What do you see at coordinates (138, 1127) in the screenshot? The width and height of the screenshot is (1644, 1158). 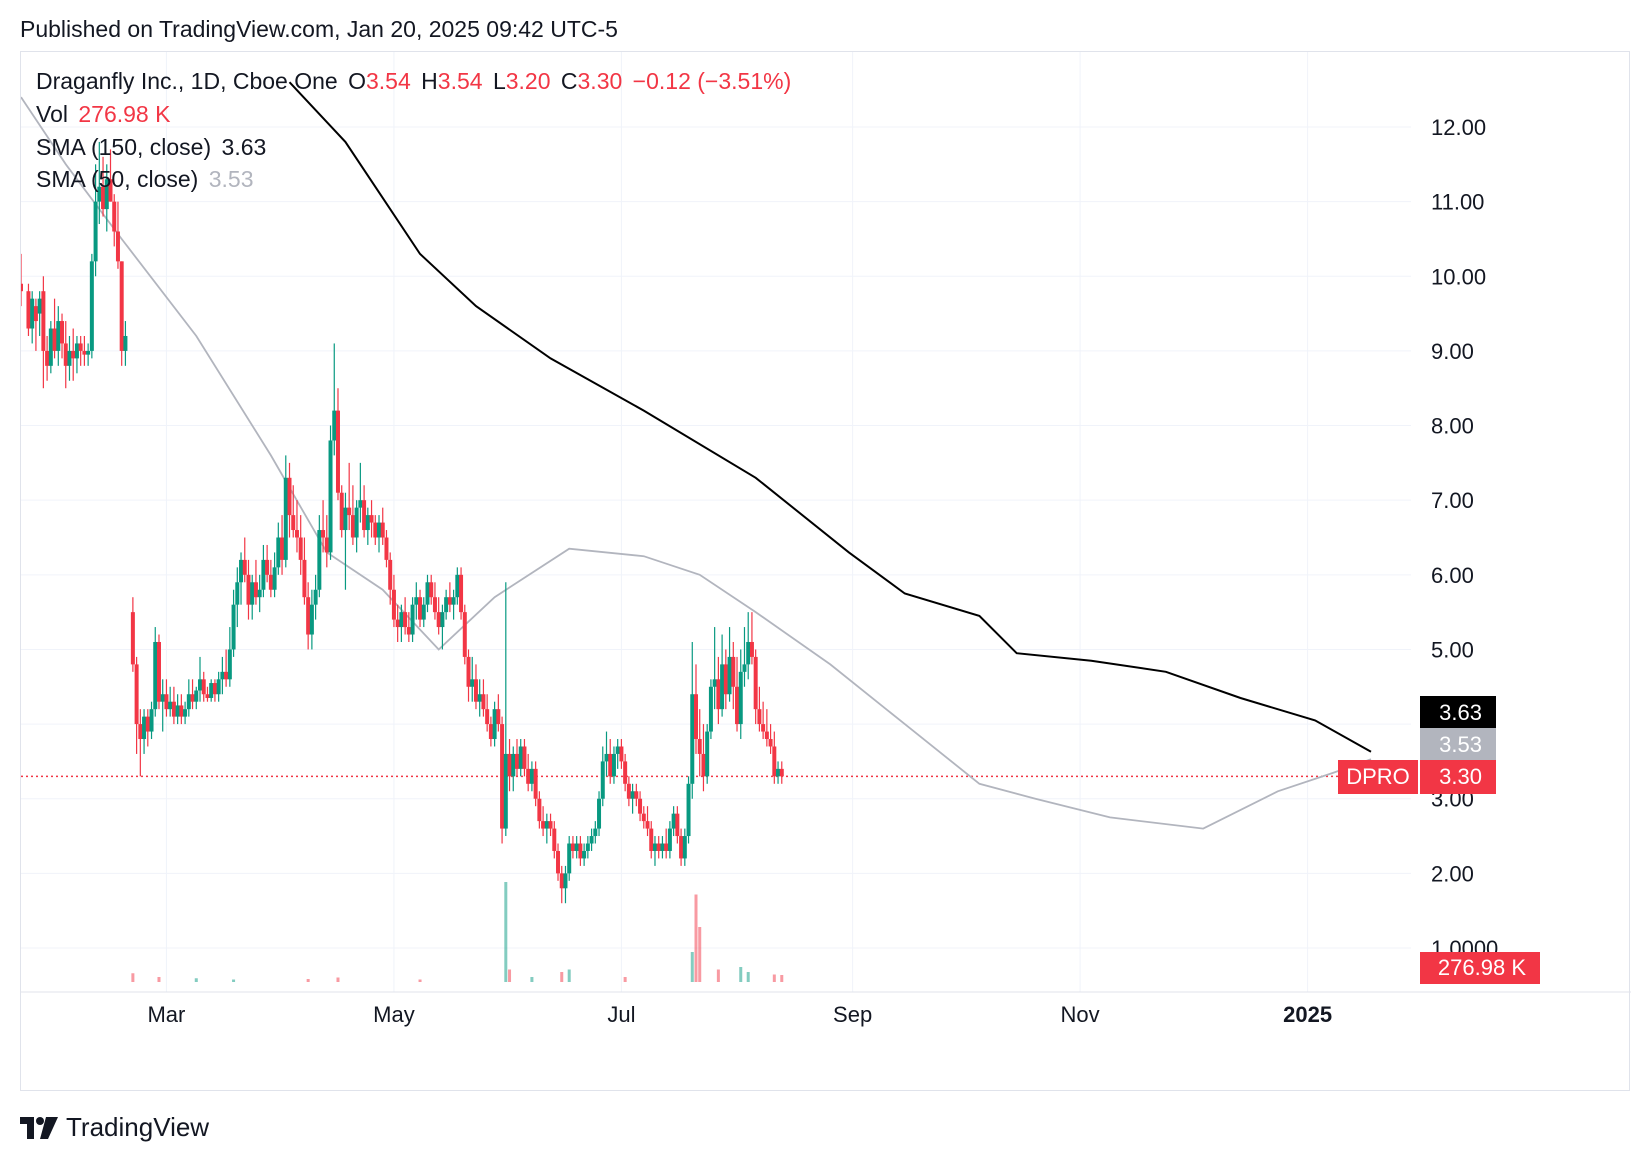 I see `footer-brand: TradingView` at bounding box center [138, 1127].